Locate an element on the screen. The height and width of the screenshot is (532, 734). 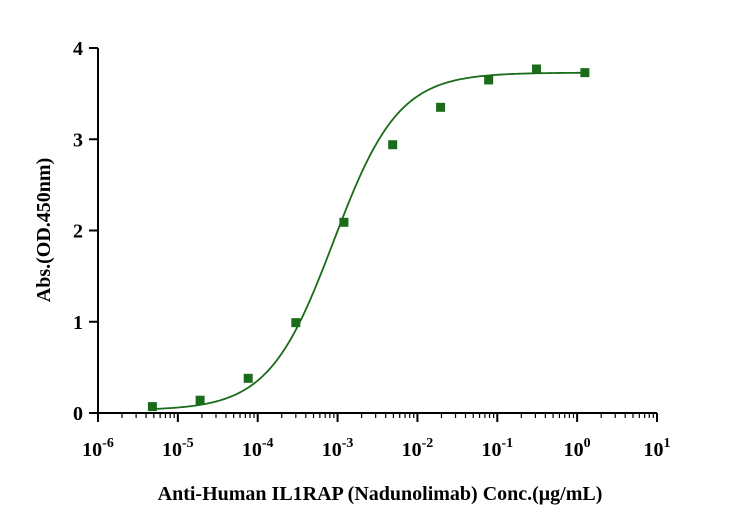
x-tick-label: 10⁻¹ is located at coordinates (497, 448).